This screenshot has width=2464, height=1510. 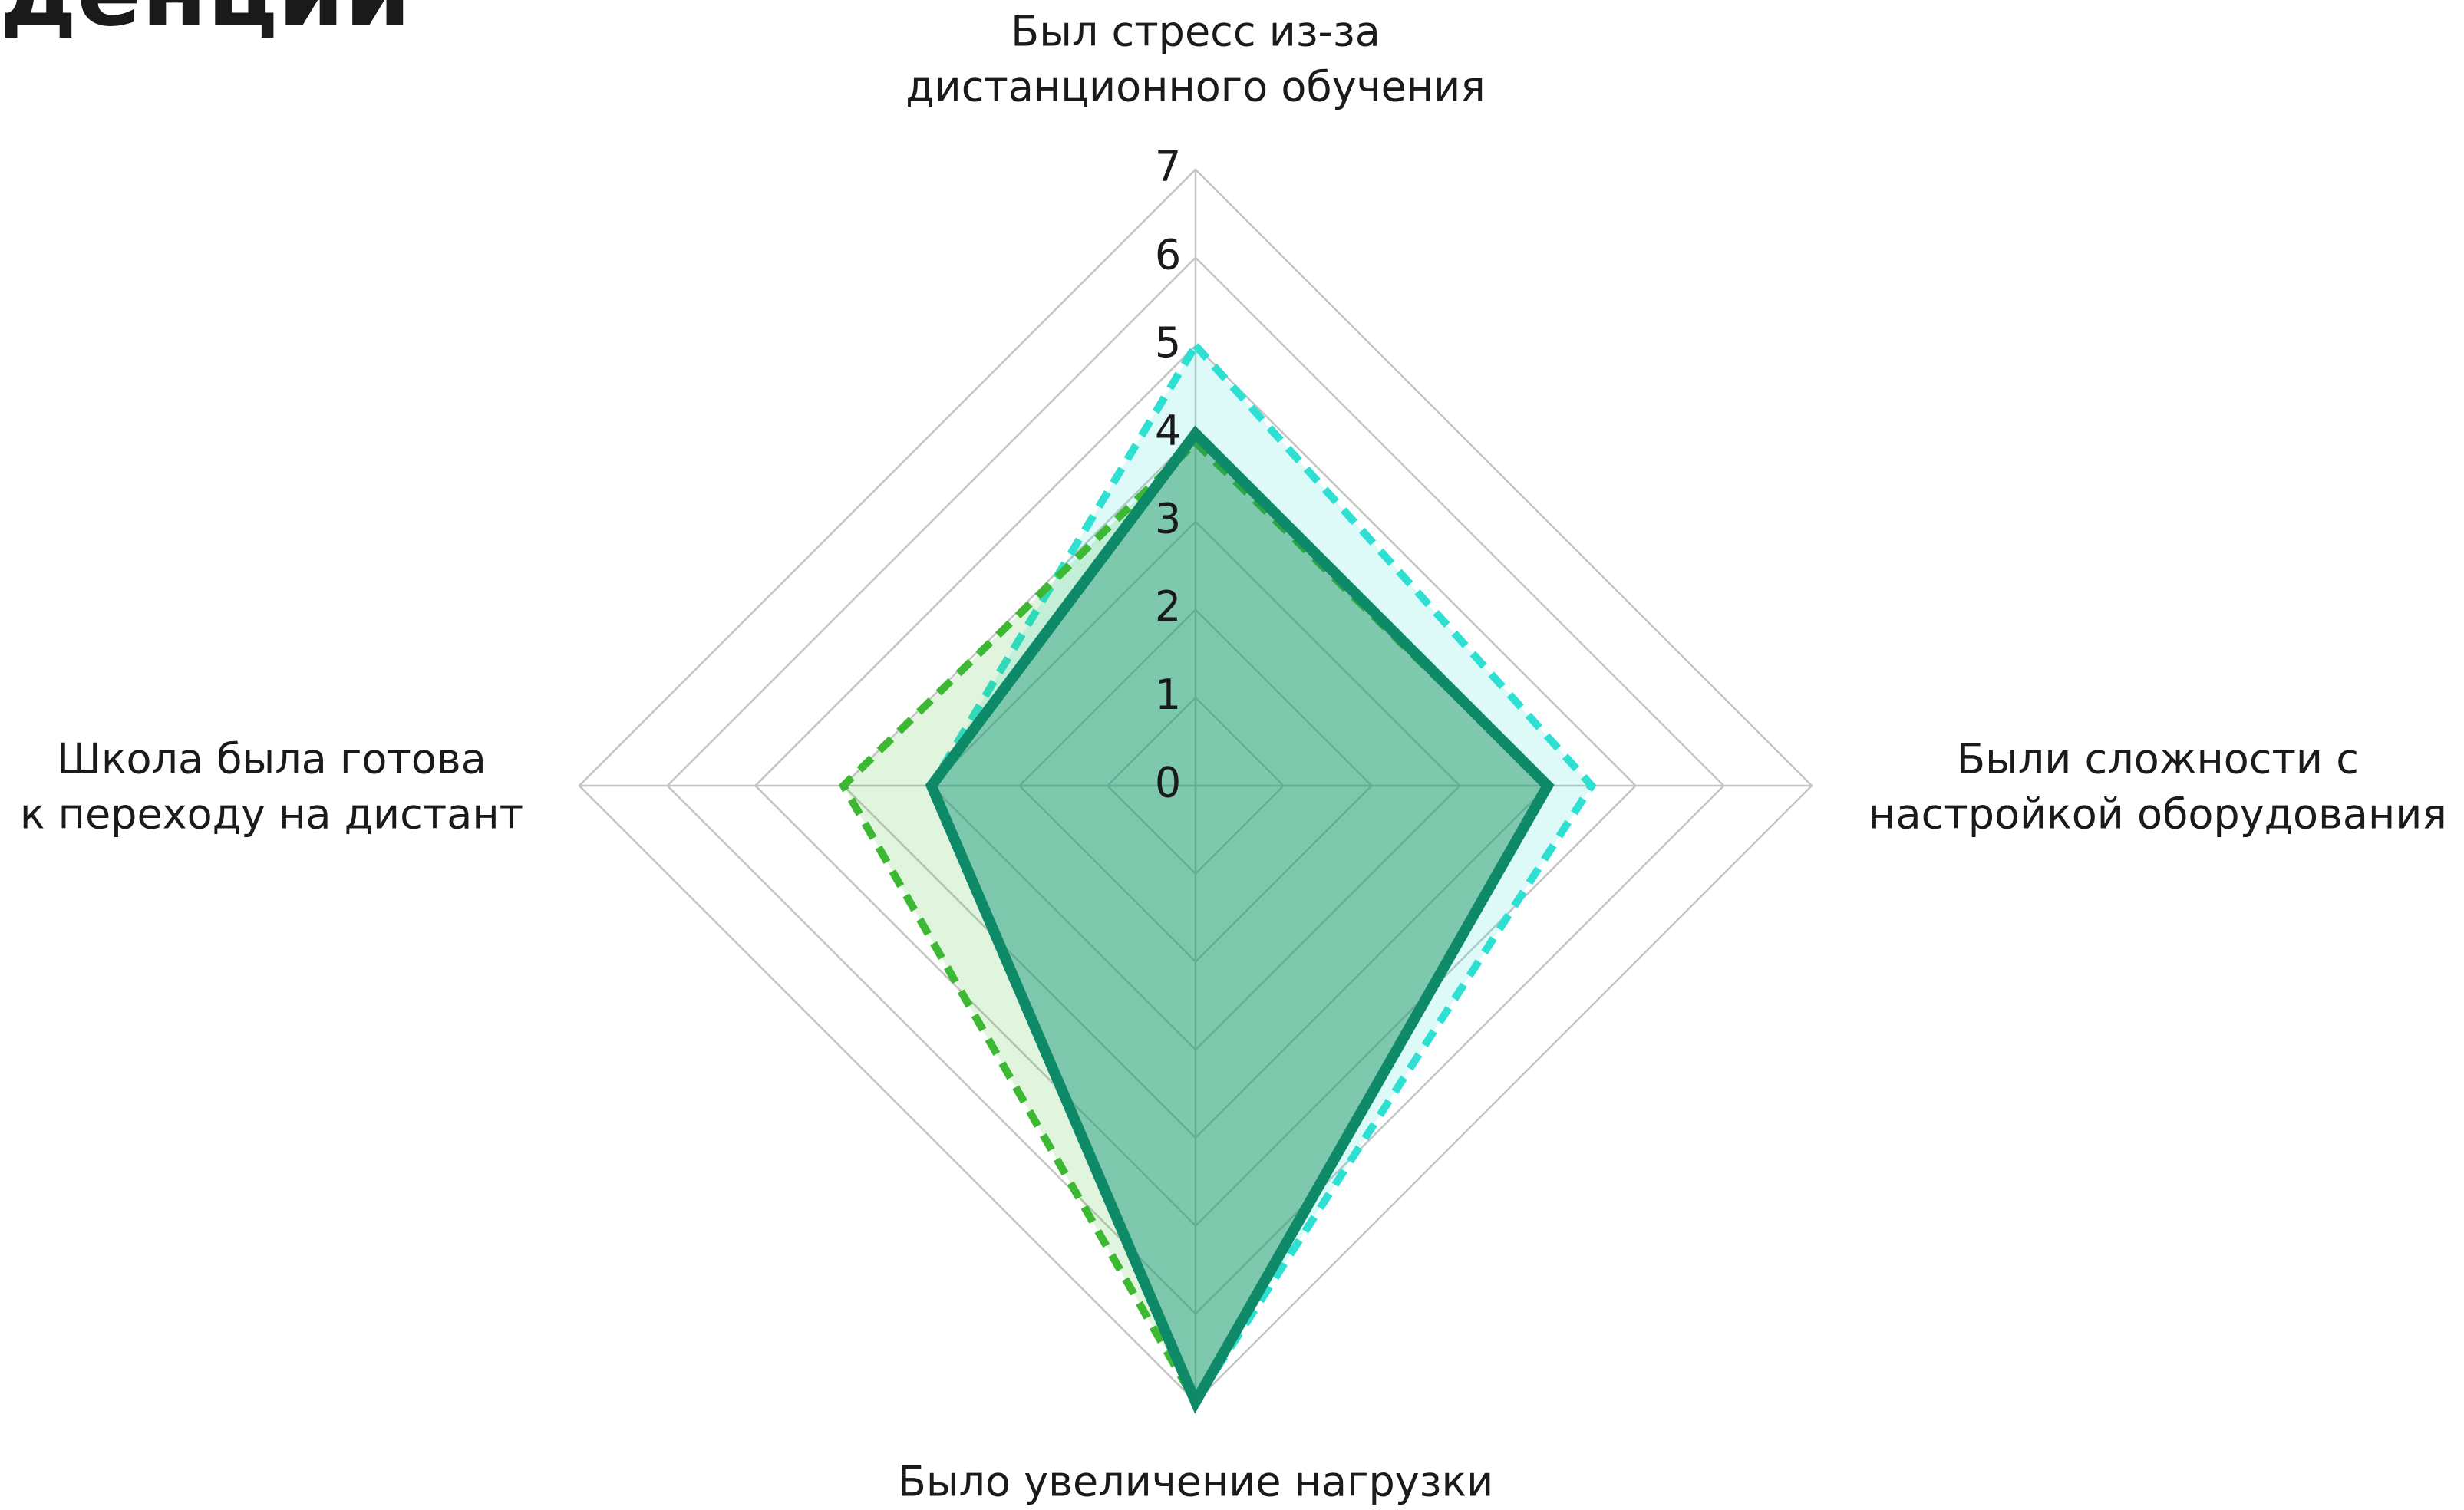 What do you see at coordinates (1168, 518) in the screenshot?
I see `tick-label: 3` at bounding box center [1168, 518].